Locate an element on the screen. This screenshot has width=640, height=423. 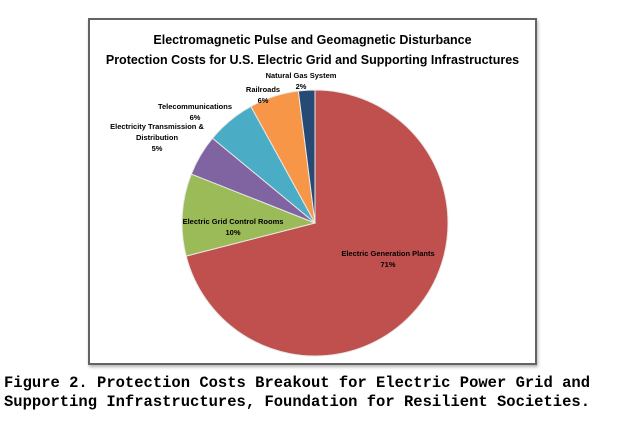
slice-label-electric-grid-control-rooms: Electric Grid Control Rooms 10% is located at coordinates (233, 227).